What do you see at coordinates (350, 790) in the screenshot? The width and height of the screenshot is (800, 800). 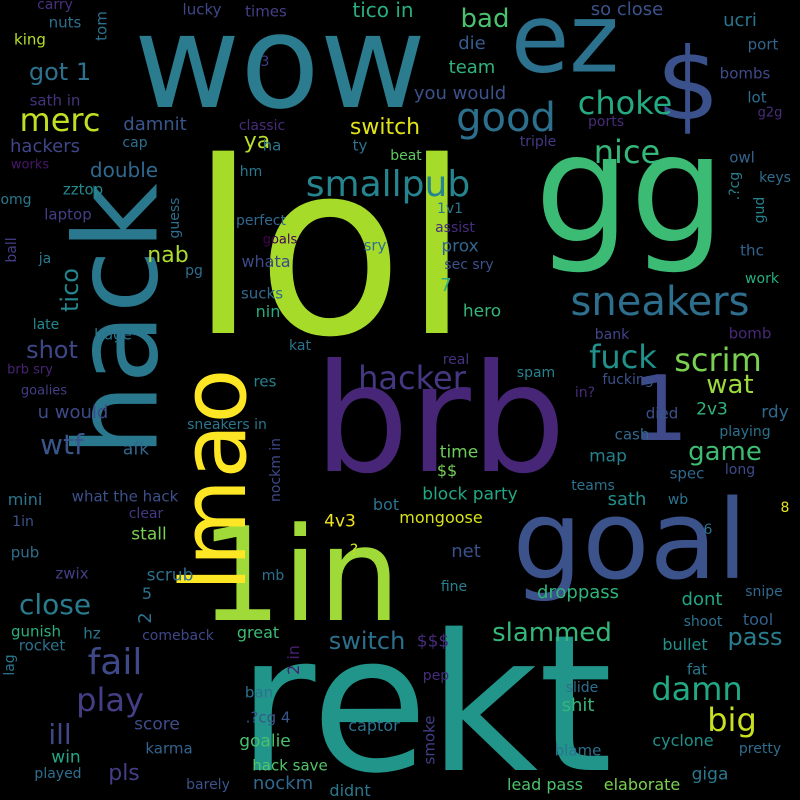 I see `word-didnt: didnt` at bounding box center [350, 790].